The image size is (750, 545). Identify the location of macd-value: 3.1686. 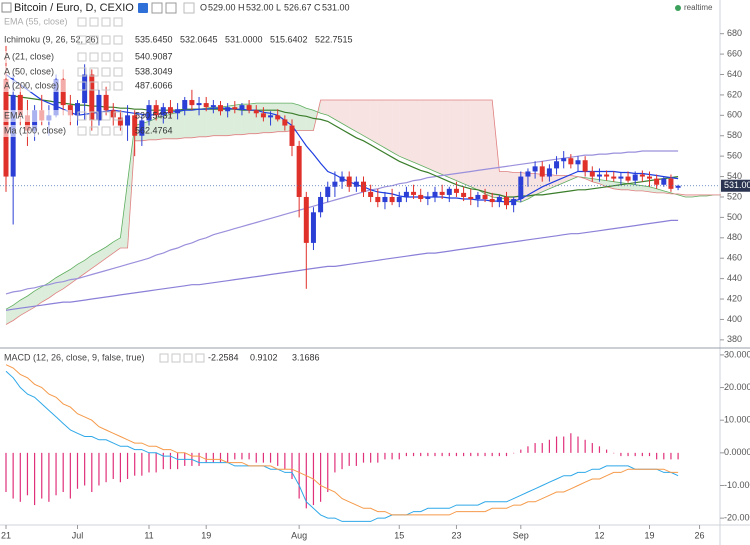
(306, 357).